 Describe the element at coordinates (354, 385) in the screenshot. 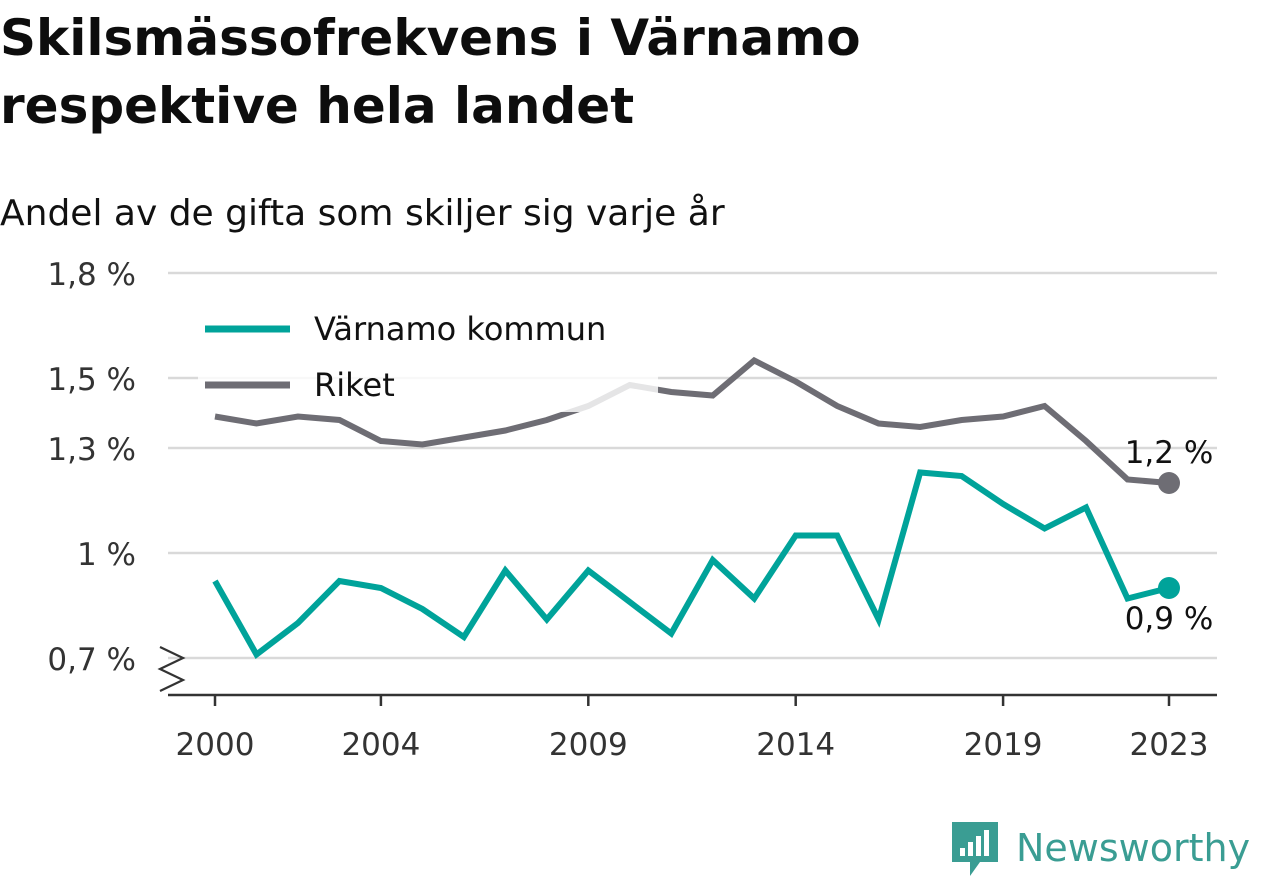

I see `legend-label-riket: Riket` at that location.